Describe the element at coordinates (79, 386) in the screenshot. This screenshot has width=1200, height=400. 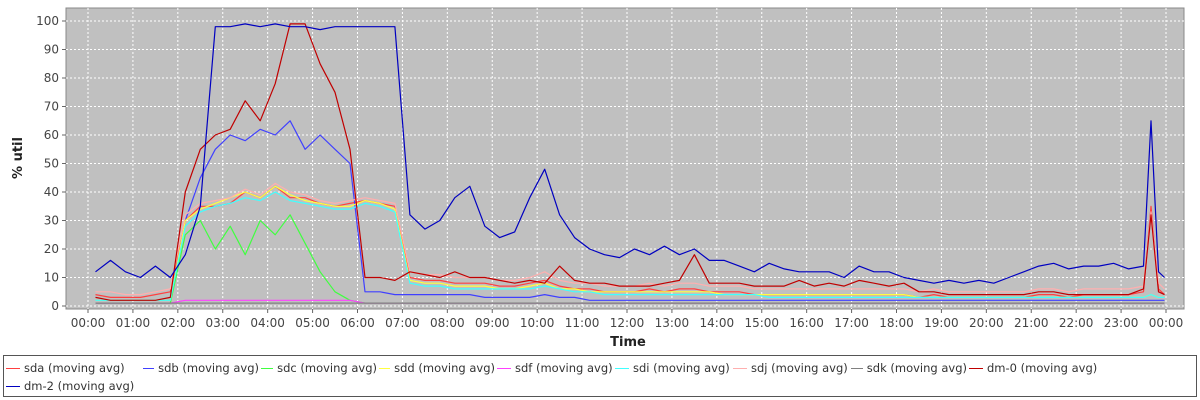
I see `legend-label: dm-2 (moving avg)` at that location.